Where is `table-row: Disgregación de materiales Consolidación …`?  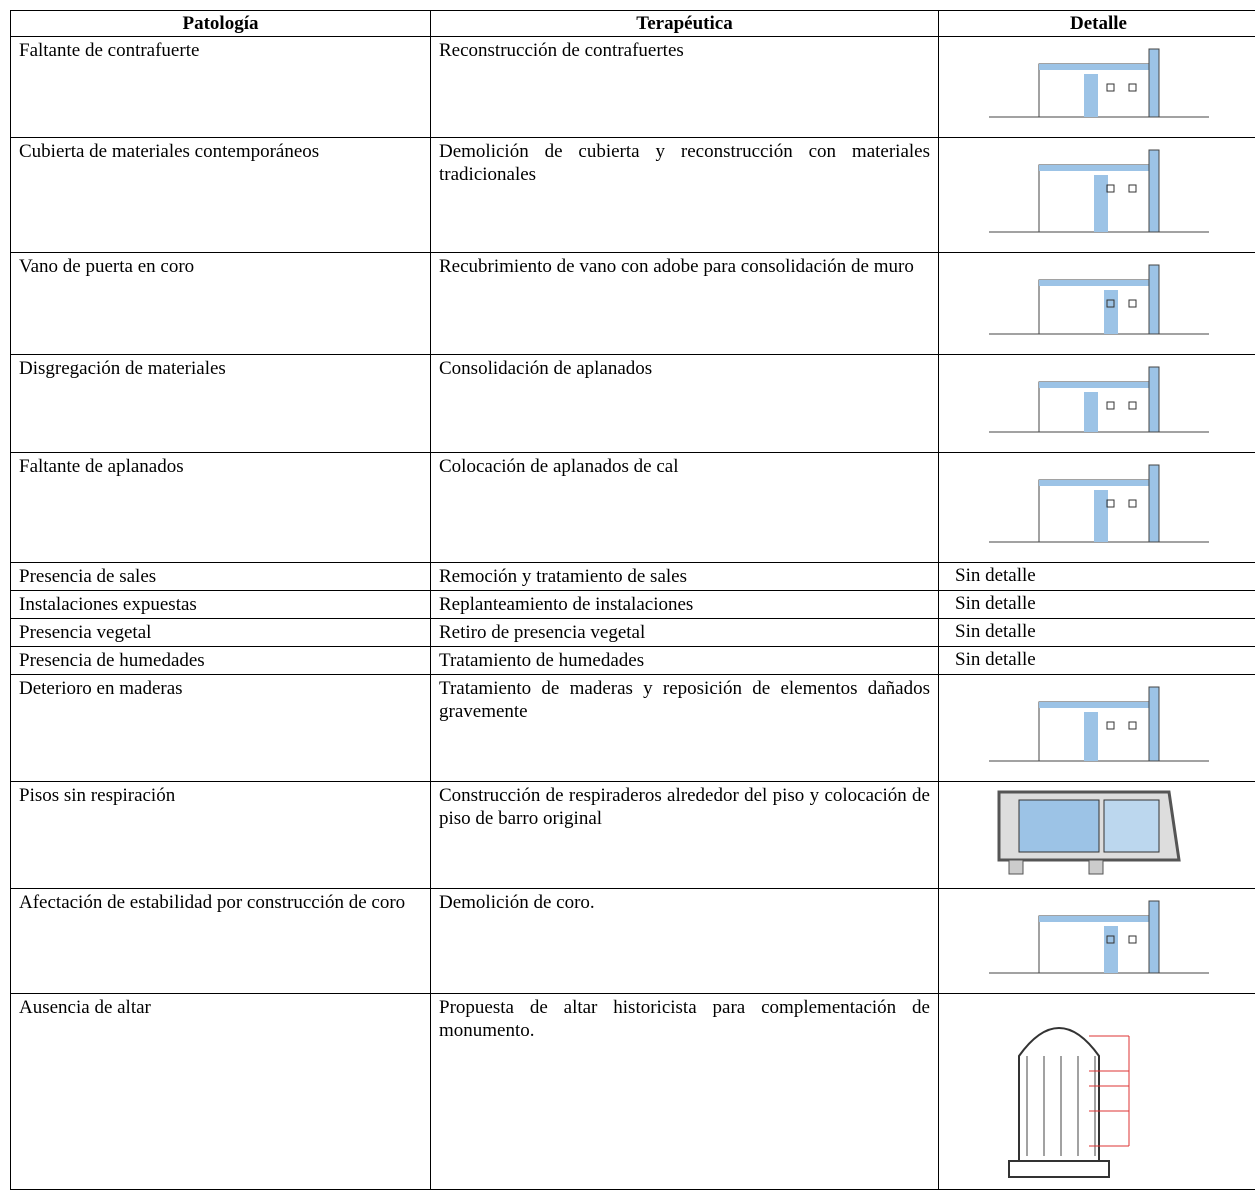
table-row: Disgregación de materiales Consolidación … is located at coordinates (632, 403).